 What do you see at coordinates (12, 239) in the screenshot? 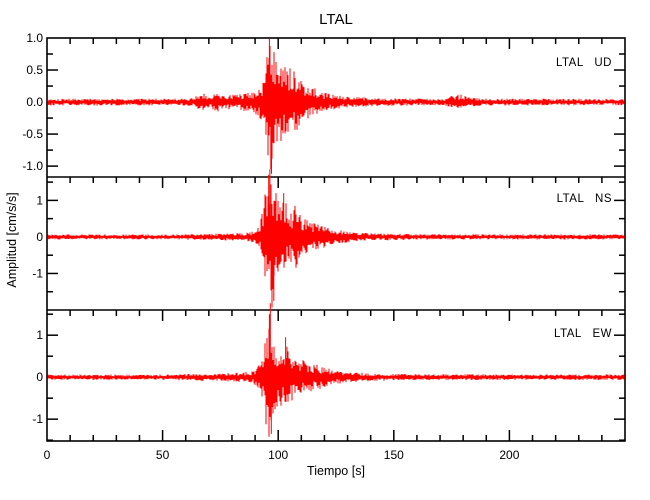
I see `y-axis-label: Amplitud [cm/s/s]` at bounding box center [12, 239].